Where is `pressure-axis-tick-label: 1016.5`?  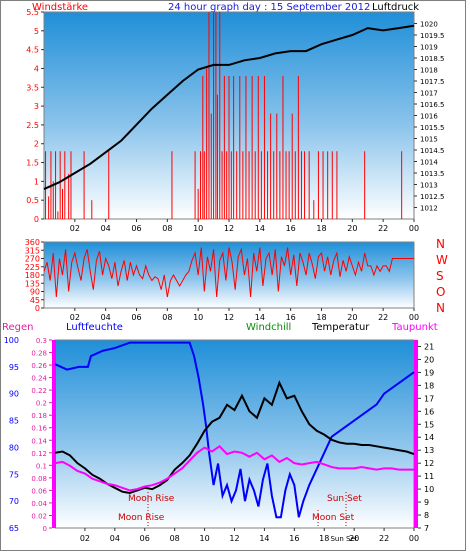 pressure-axis-tick-label: 1016.5 is located at coordinates (432, 105).